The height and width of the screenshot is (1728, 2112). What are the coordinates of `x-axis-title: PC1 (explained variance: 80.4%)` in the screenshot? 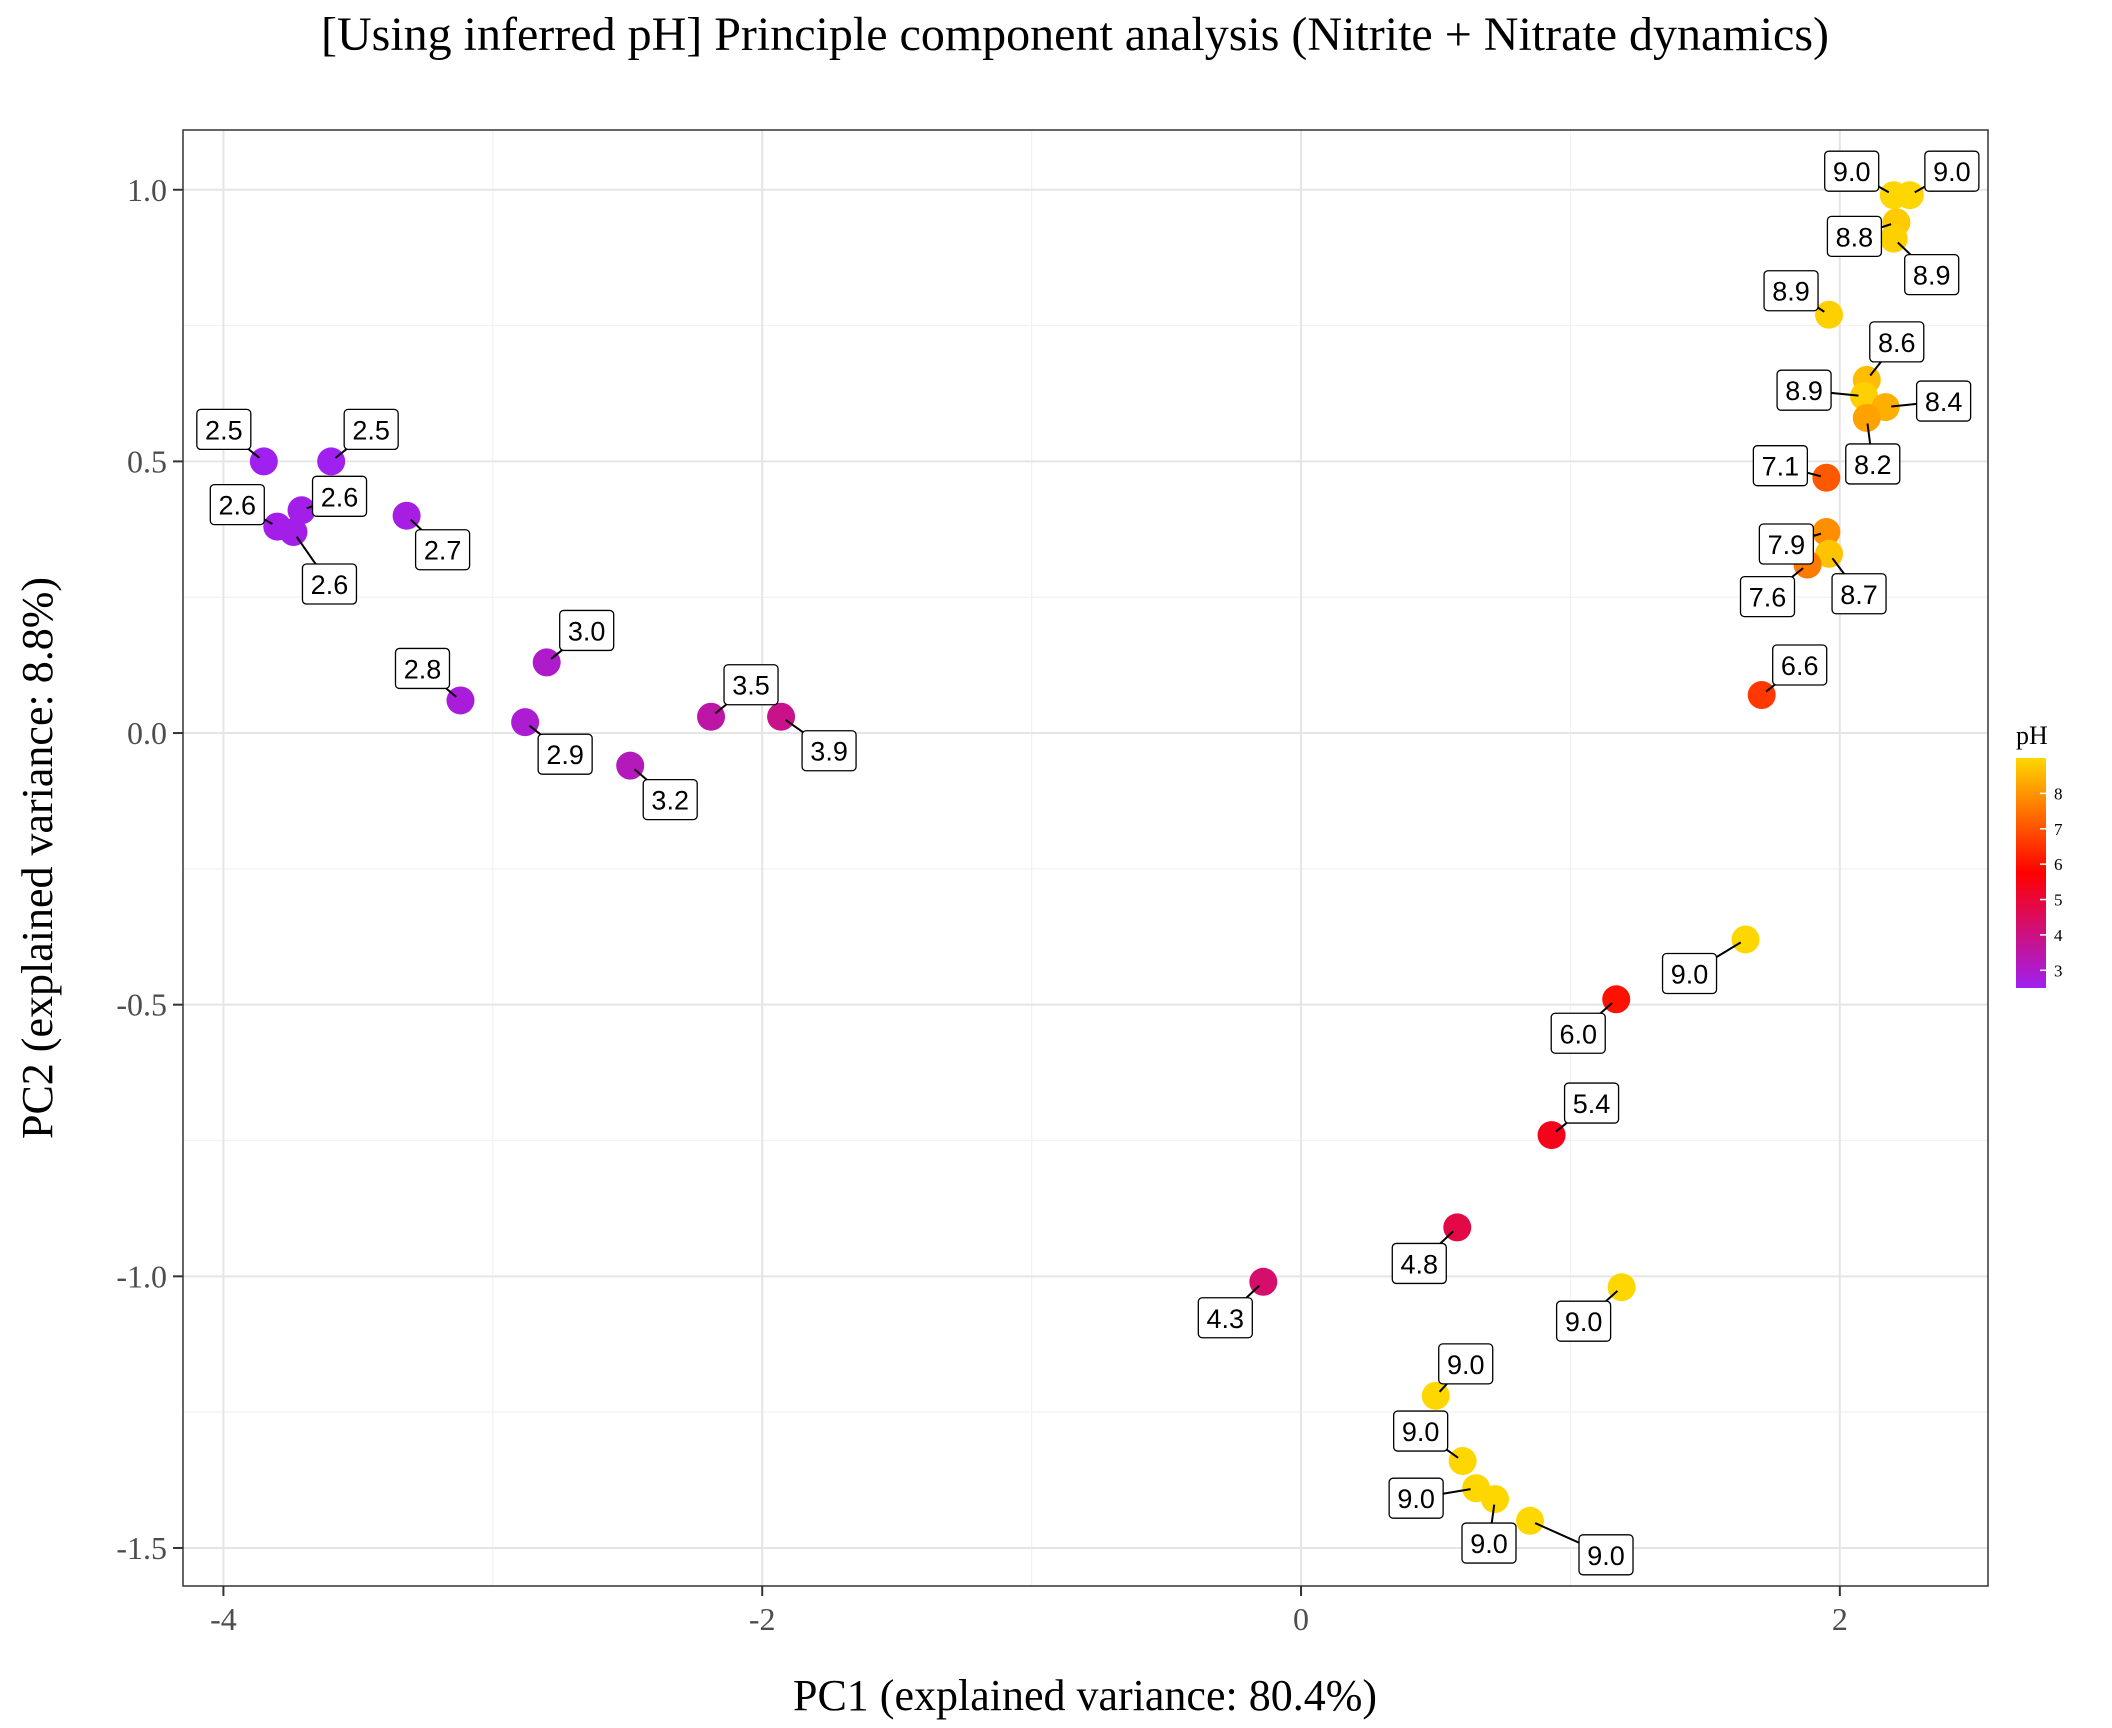 It's located at (1085, 1695).